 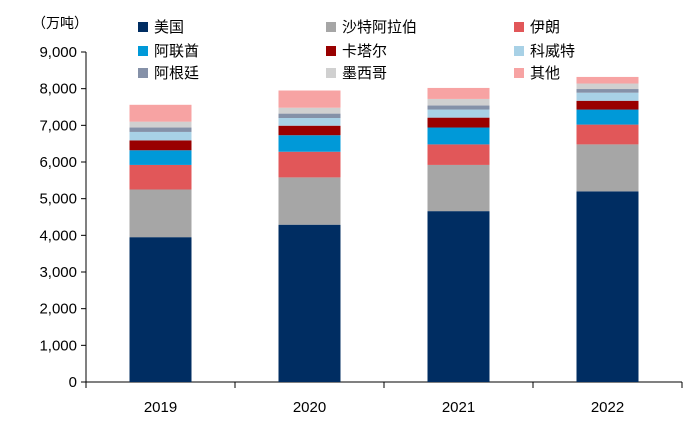 I want to click on bar-stack-2022, so click(x=607, y=229).